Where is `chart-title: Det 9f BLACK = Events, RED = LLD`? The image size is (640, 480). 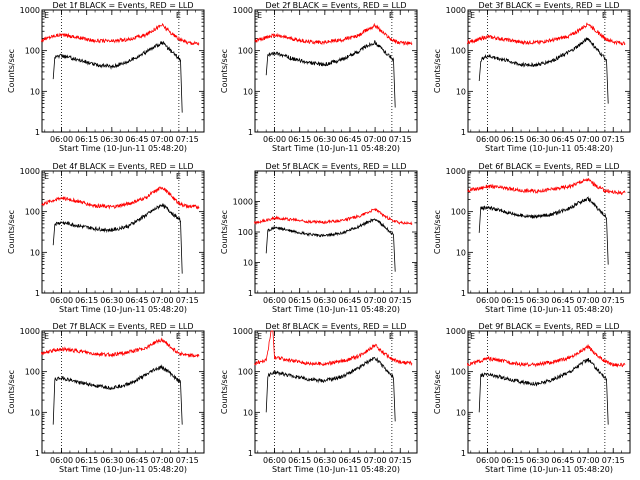
chart-title: Det 9f BLACK = Events, RED = LLD is located at coordinates (548, 326).